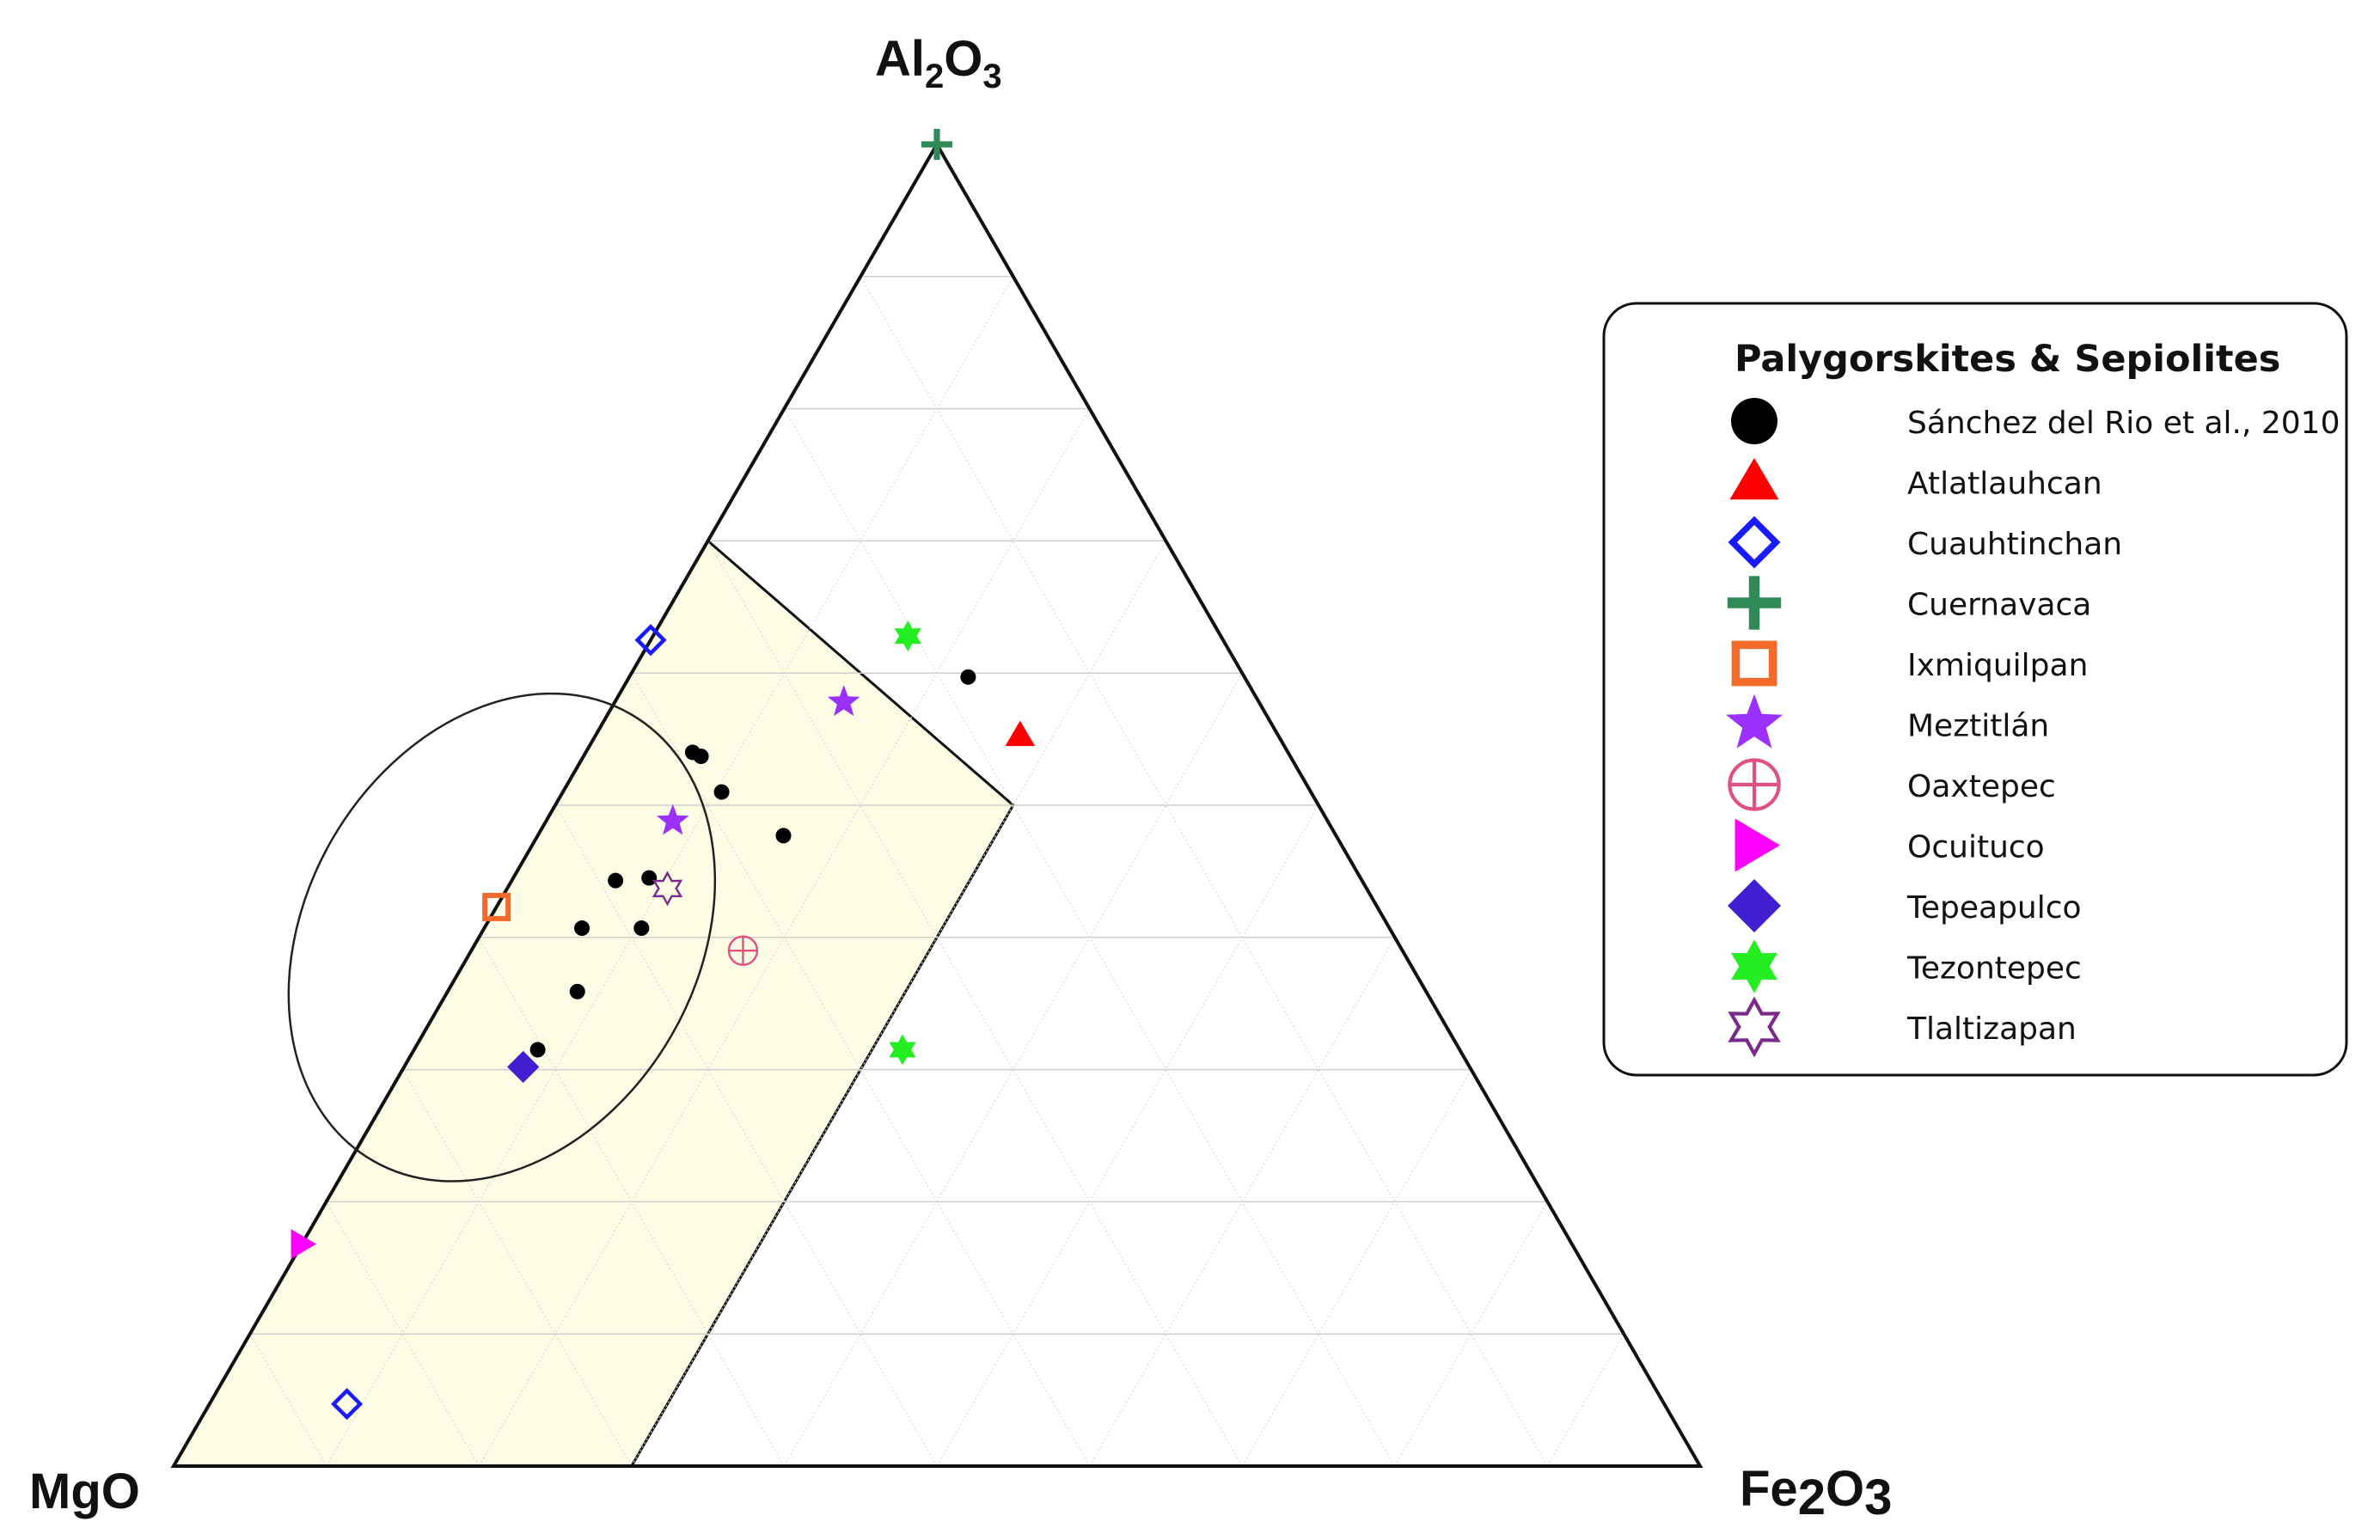 The width and height of the screenshot is (2380, 1540). What do you see at coordinates (1754, 966) in the screenshot?
I see `legend-marker-star6` at bounding box center [1754, 966].